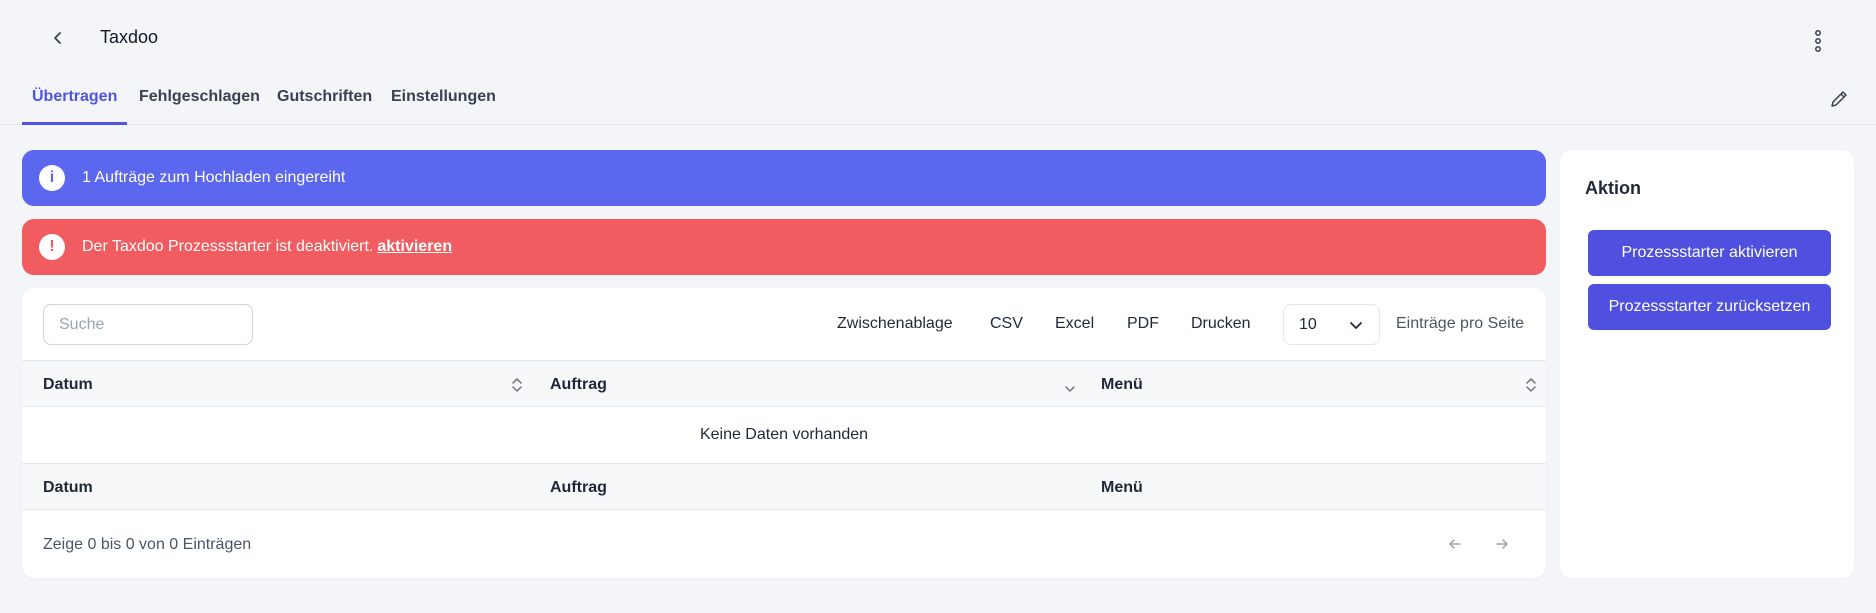 Image resolution: width=1876 pixels, height=613 pixels. Describe the element at coordinates (784, 383) in the screenshot. I see `table-header: Datum Auftrag Menü` at that location.